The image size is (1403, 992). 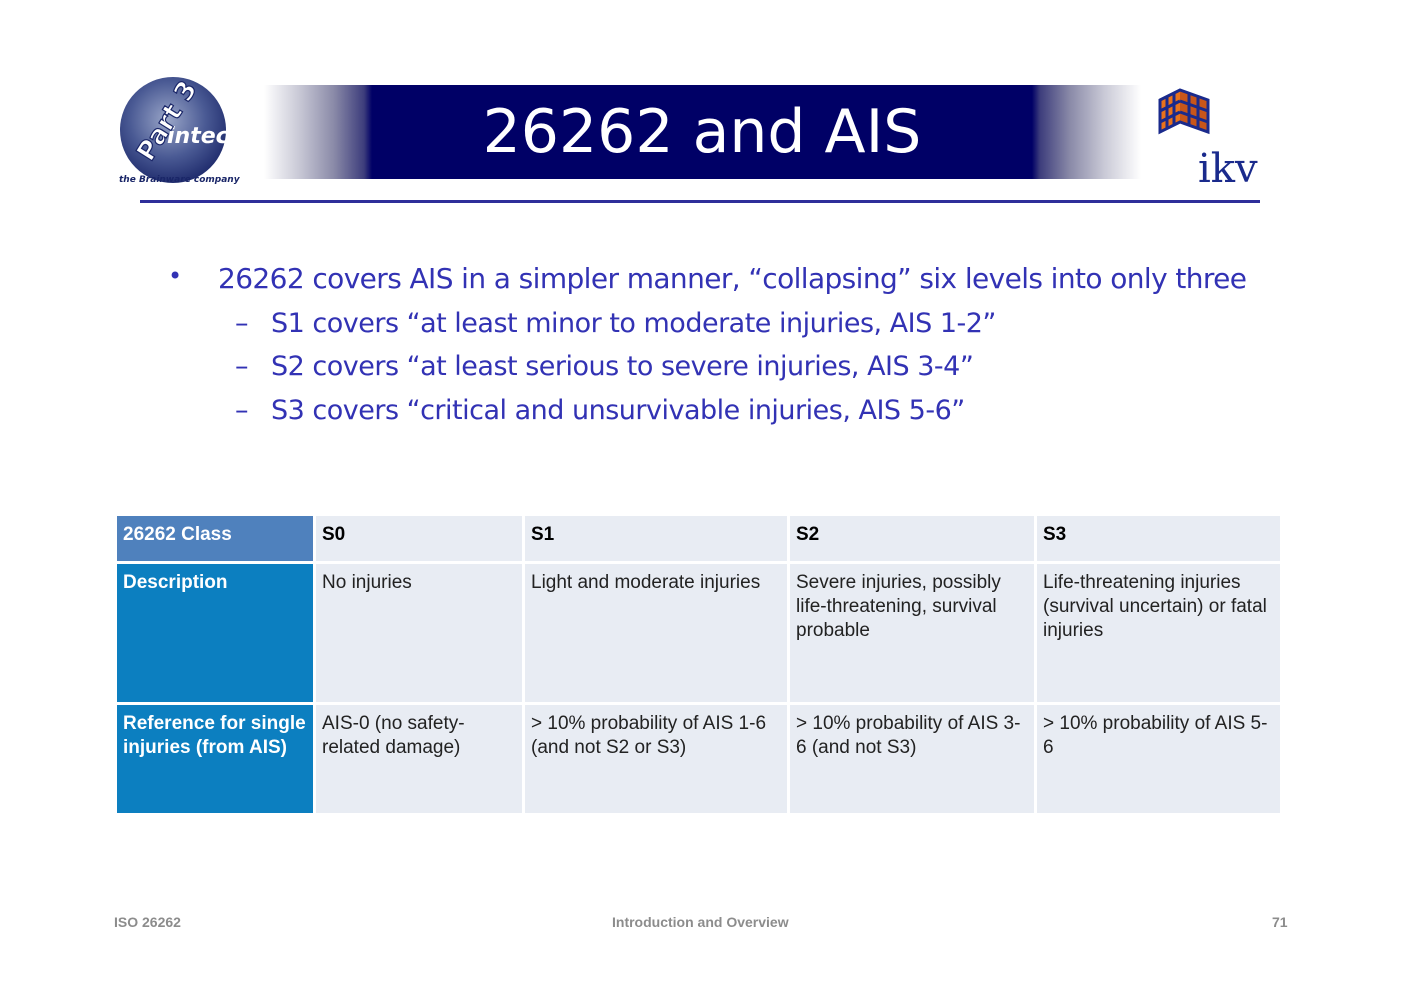 What do you see at coordinates (180, 180) in the screenshot?
I see `svg-text: the Brainware company` at bounding box center [180, 180].